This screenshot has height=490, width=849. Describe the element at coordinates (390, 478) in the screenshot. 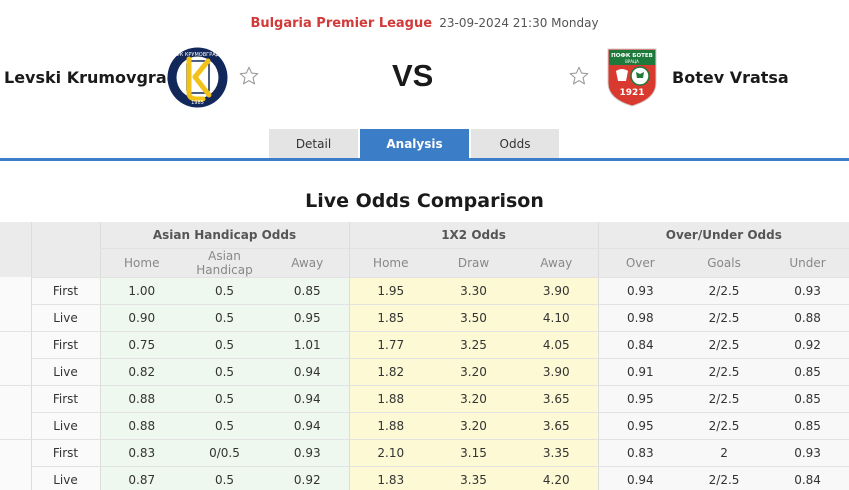

I see `x12-home: 1.83` at that location.